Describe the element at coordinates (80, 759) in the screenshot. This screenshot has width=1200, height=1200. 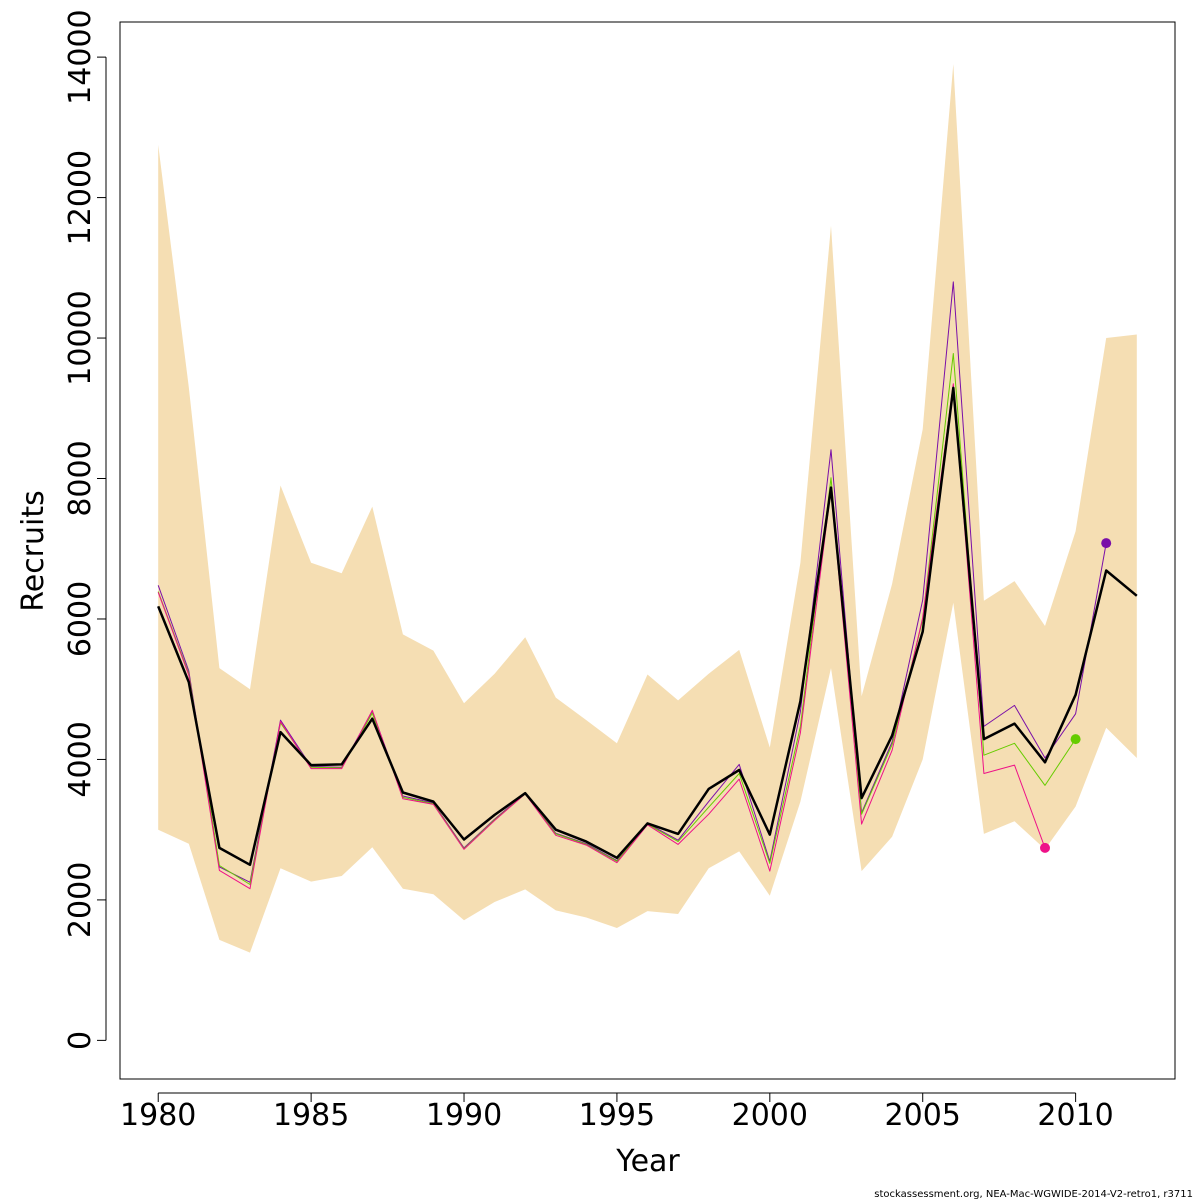
I see `y-tick-label-4000: 4000` at that location.